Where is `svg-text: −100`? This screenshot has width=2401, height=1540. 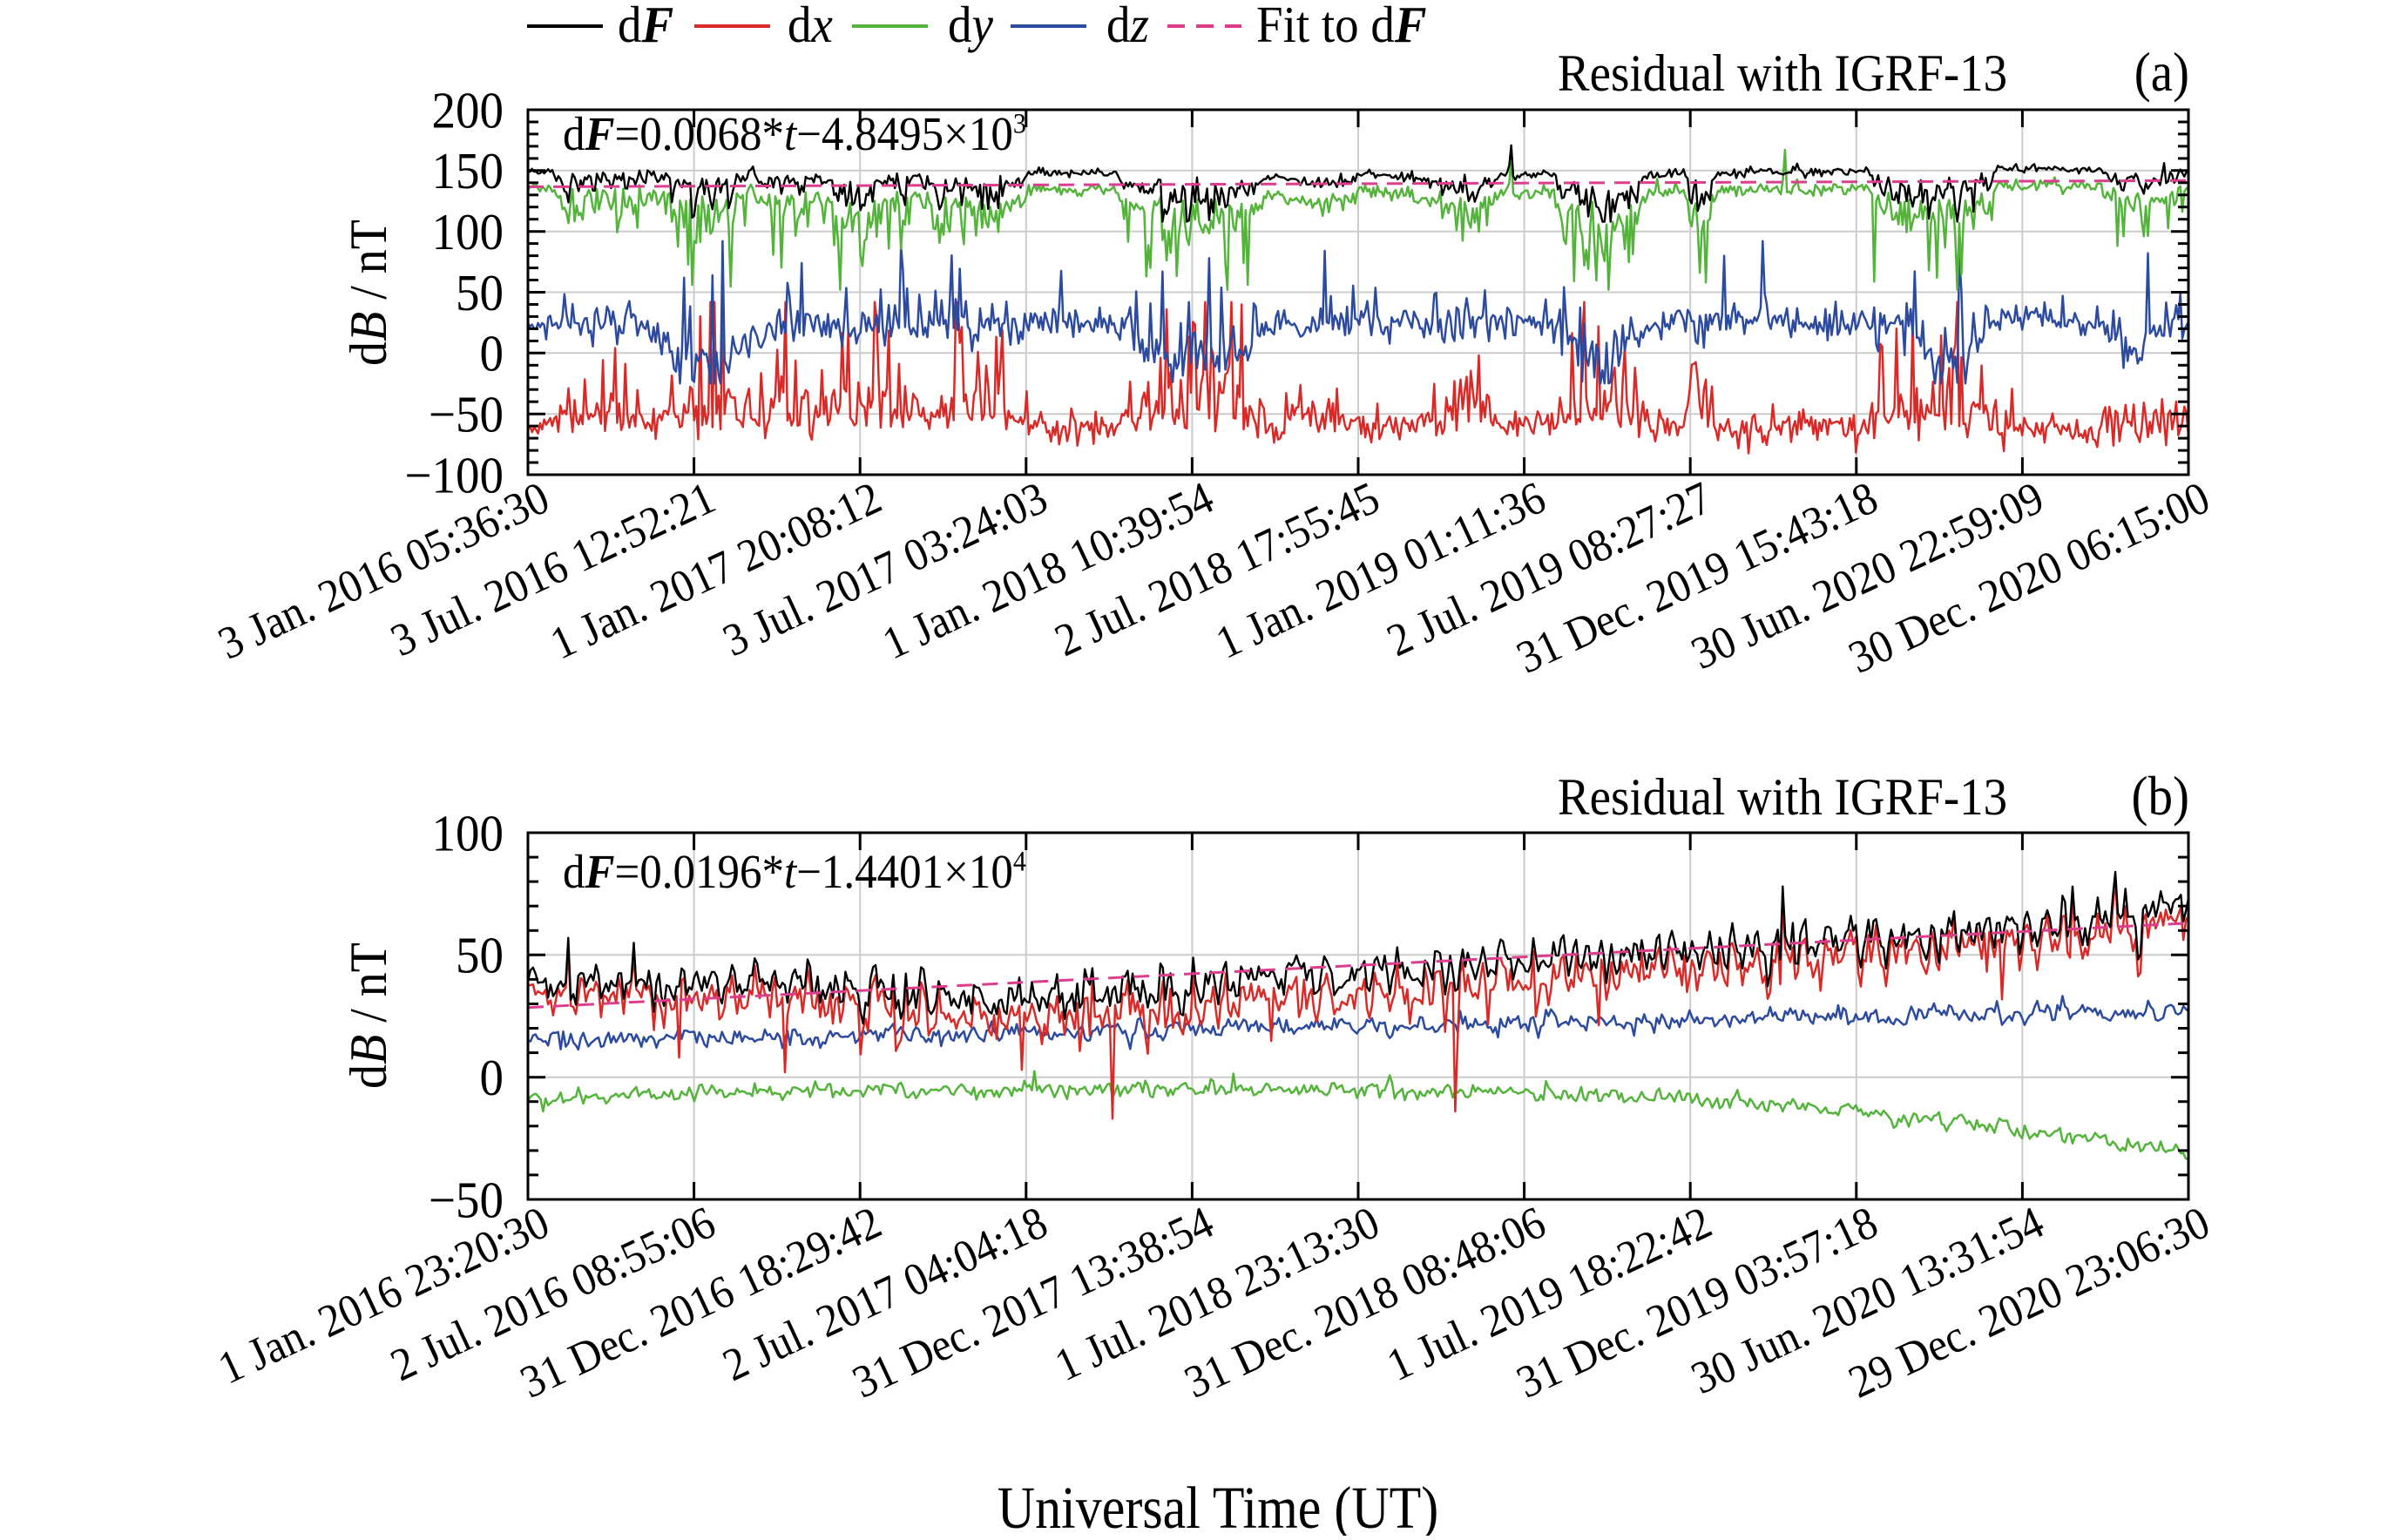 svg-text: −100 is located at coordinates (454, 476).